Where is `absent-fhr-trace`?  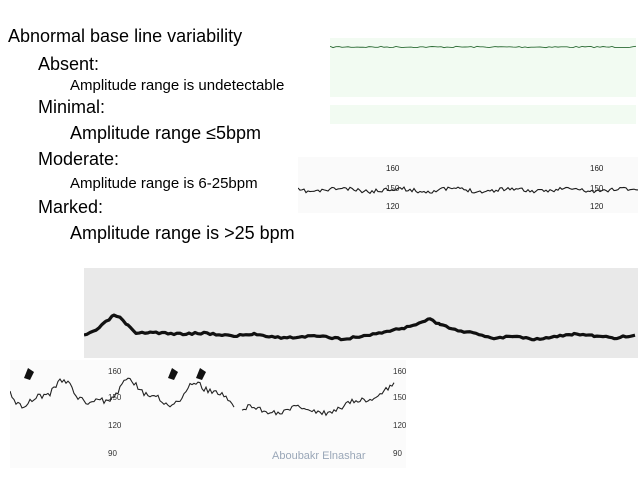
absent-fhr-trace is located at coordinates (483, 47).